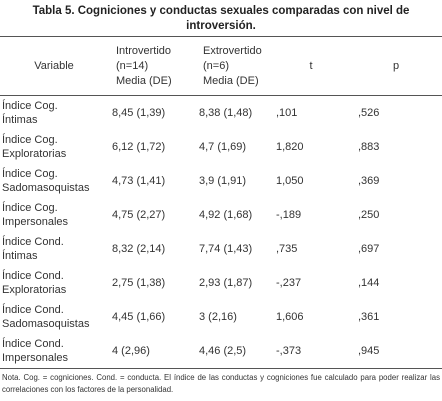 The height and width of the screenshot is (401, 442). I want to click on header-text: Variable, so click(54, 65).